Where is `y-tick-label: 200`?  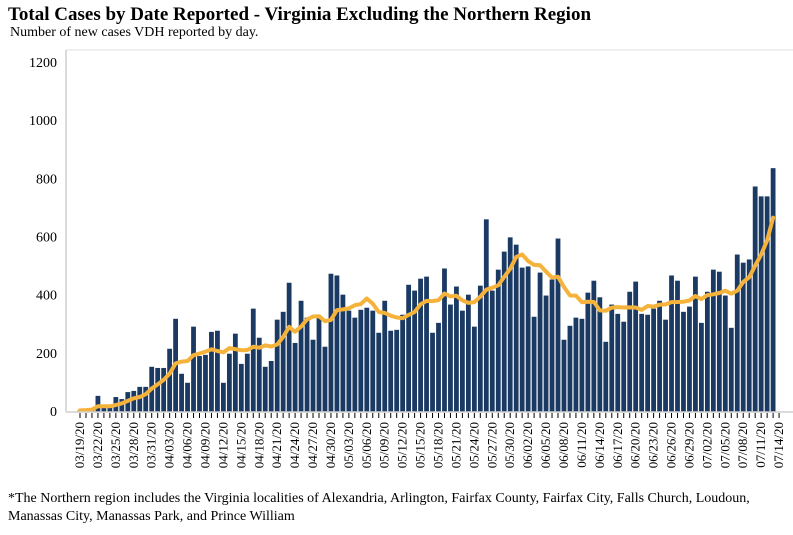 y-tick-label: 200 is located at coordinates (46, 354).